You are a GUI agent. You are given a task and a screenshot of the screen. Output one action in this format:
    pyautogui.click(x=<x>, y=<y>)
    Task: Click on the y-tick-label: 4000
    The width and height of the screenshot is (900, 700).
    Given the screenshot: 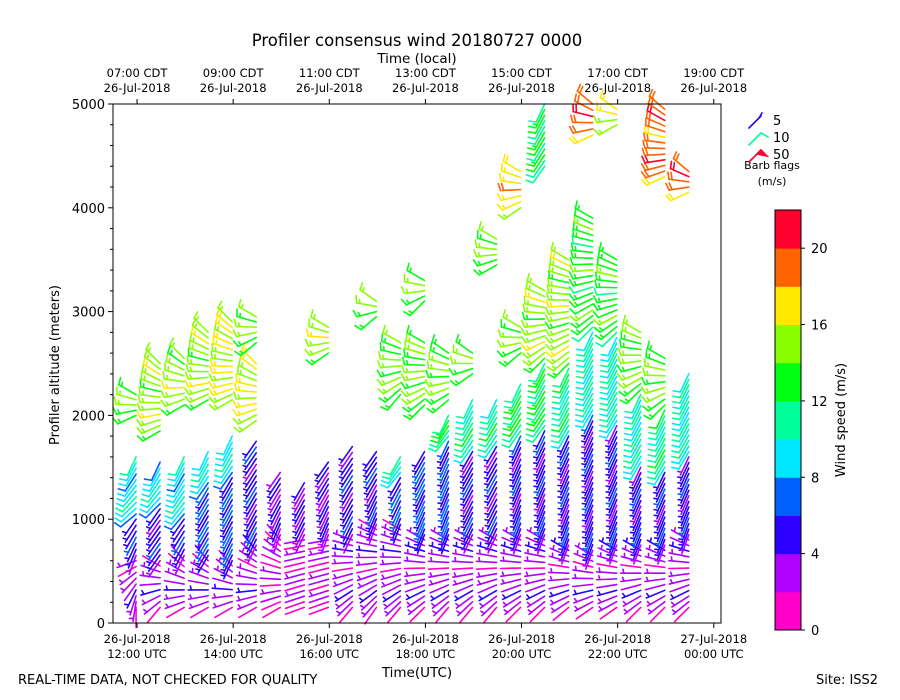 What is the action you would take?
    pyautogui.click(x=88, y=209)
    